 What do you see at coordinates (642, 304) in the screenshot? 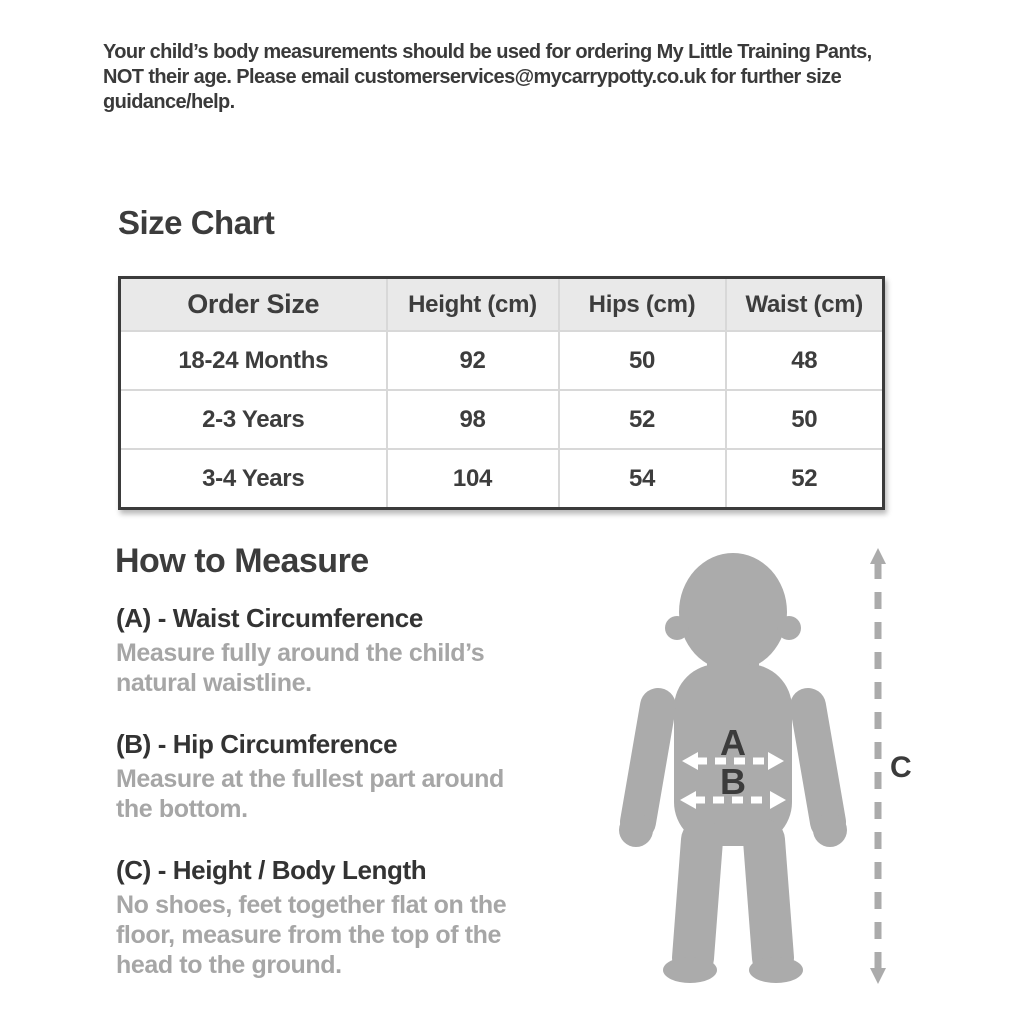
I see `column-header-hips: Hips (cm)` at bounding box center [642, 304].